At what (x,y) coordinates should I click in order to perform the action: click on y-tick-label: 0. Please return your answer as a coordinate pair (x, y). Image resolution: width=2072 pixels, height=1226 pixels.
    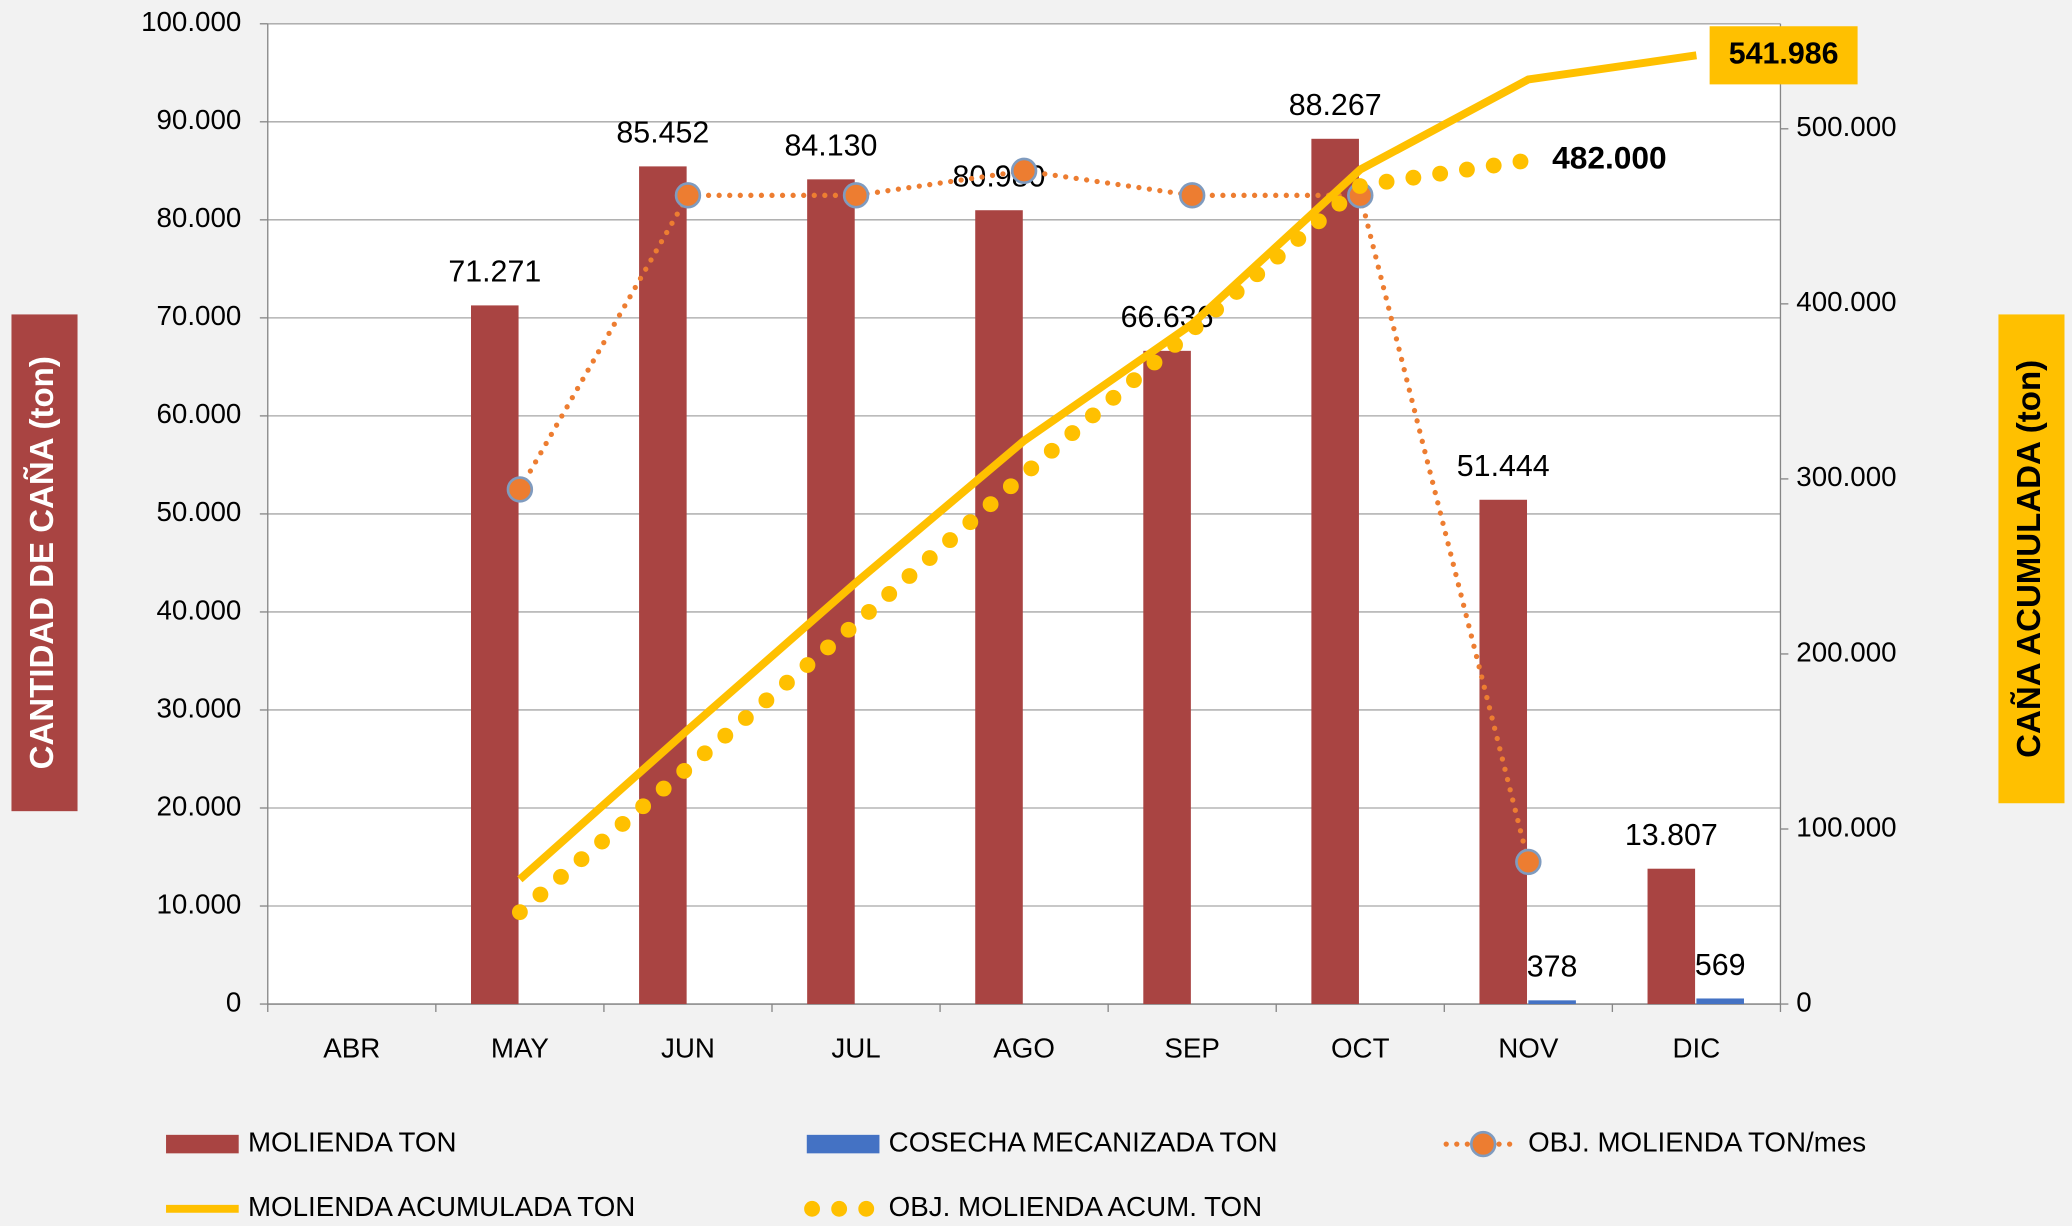
    Looking at the image, I should click on (233, 1001).